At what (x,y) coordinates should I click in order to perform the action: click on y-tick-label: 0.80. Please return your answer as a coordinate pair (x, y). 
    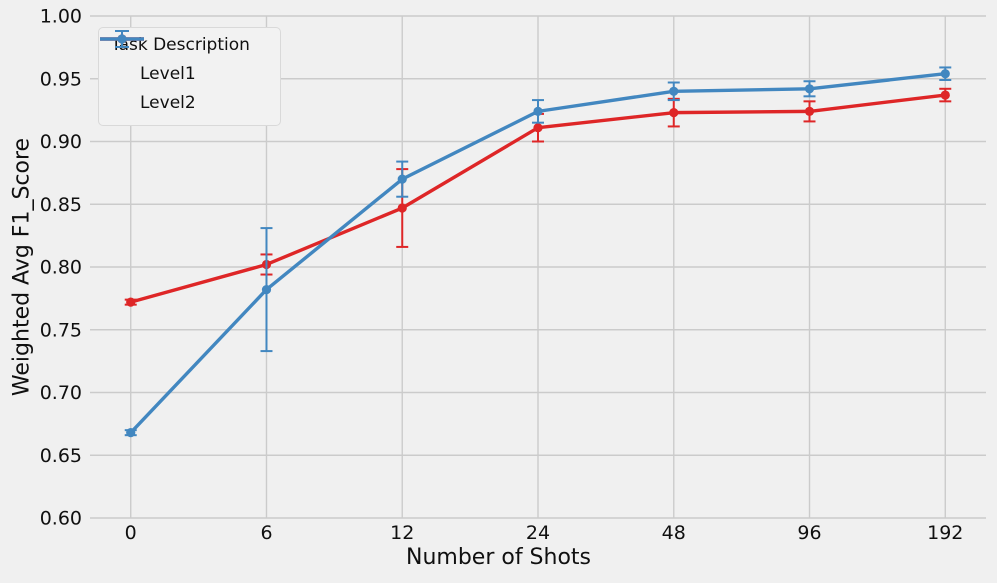
    Looking at the image, I should click on (61, 268).